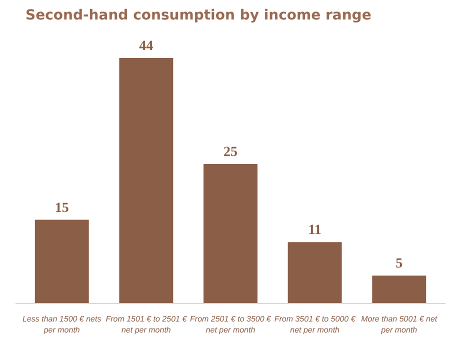 The width and height of the screenshot is (455, 337). What do you see at coordinates (315, 230) in the screenshot?
I see `data-label: 11` at bounding box center [315, 230].